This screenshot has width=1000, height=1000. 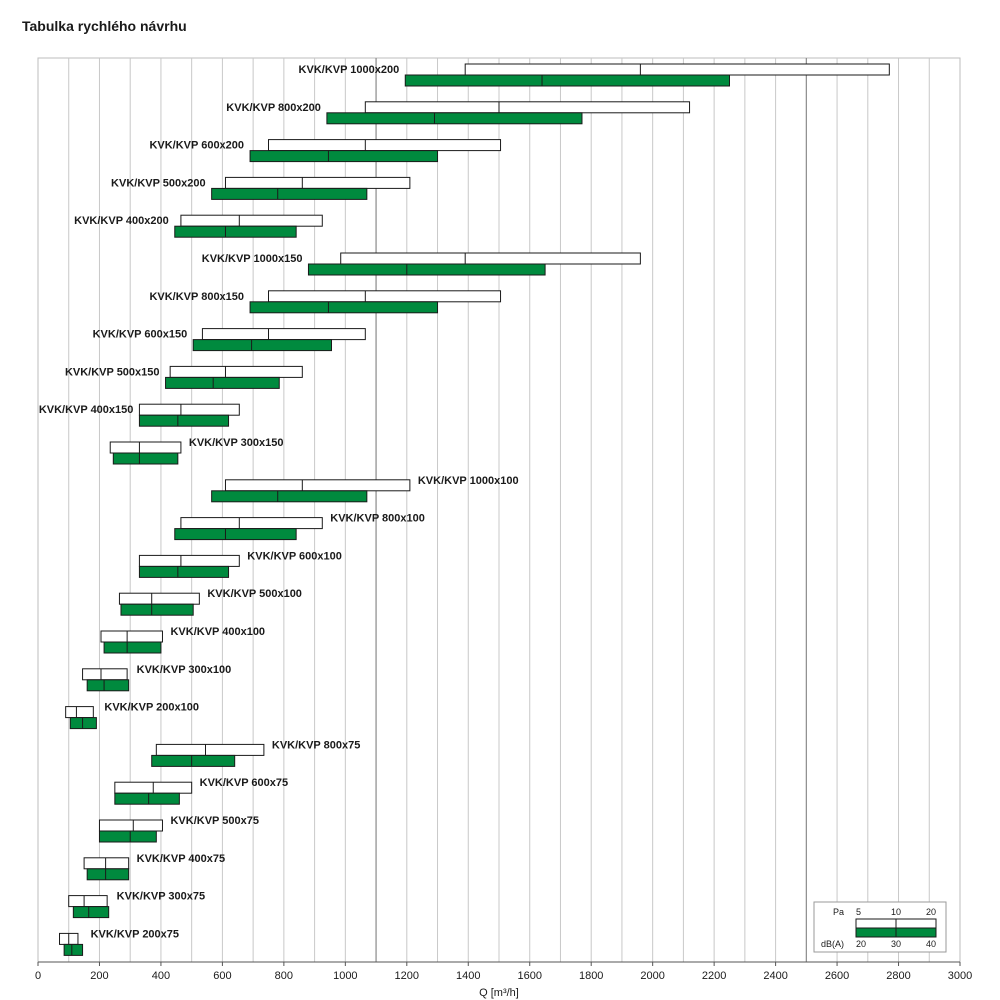 What do you see at coordinates (861, 944) in the screenshot?
I see `legend-noise-value: 20` at bounding box center [861, 944].